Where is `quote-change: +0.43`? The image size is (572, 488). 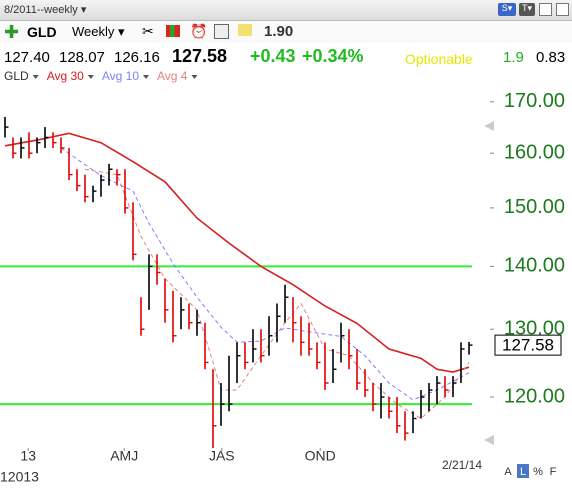 quote-change: +0.43 is located at coordinates (273, 56).